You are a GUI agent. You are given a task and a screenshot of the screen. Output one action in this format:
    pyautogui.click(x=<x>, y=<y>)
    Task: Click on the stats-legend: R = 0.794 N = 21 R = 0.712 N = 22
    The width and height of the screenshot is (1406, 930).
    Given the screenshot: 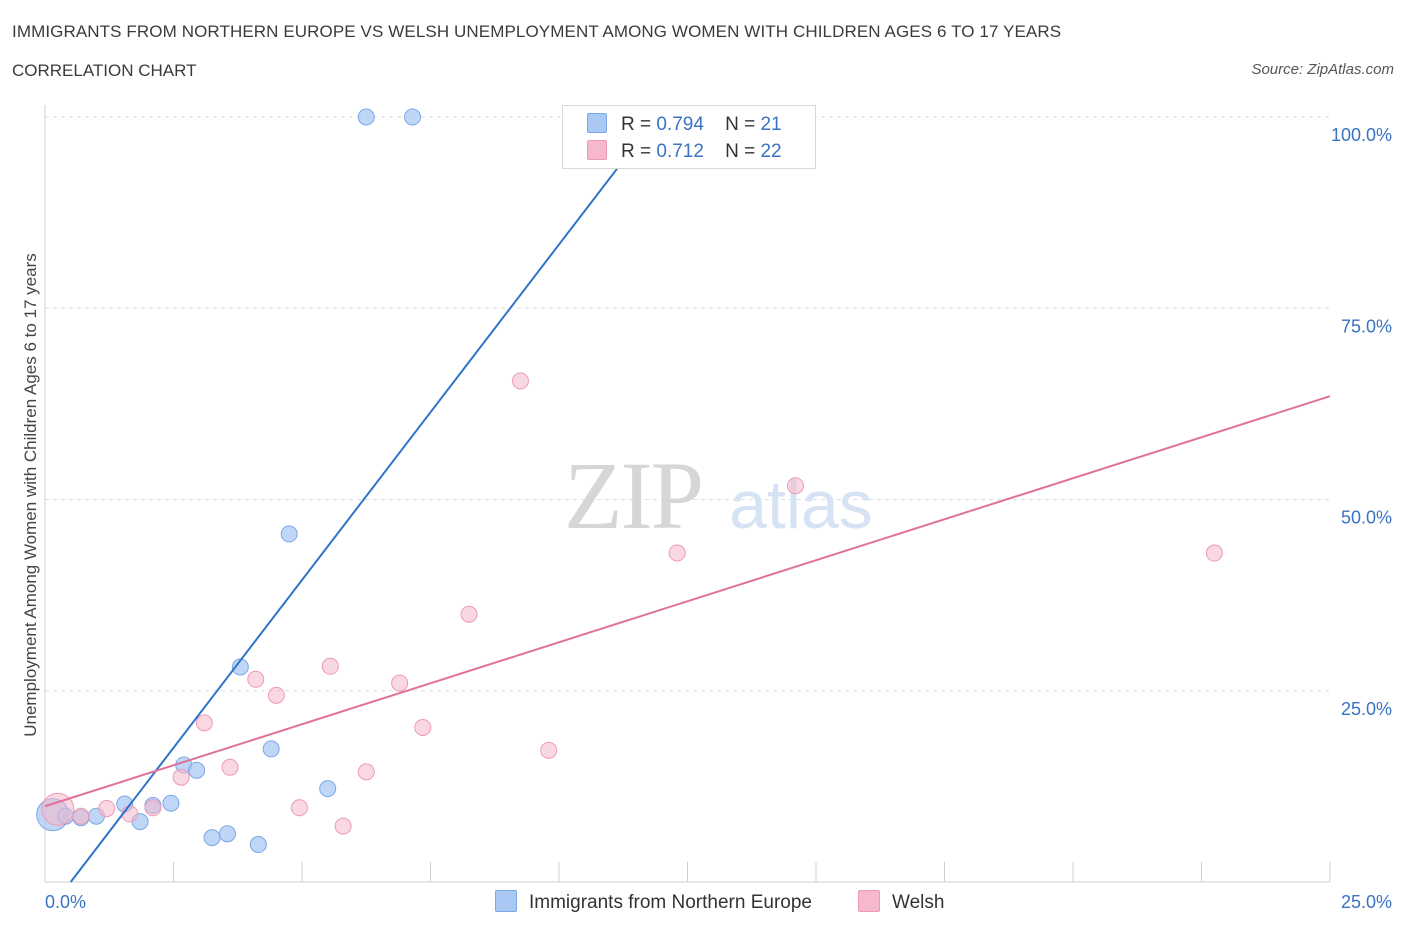 What is the action you would take?
    pyautogui.click(x=689, y=137)
    